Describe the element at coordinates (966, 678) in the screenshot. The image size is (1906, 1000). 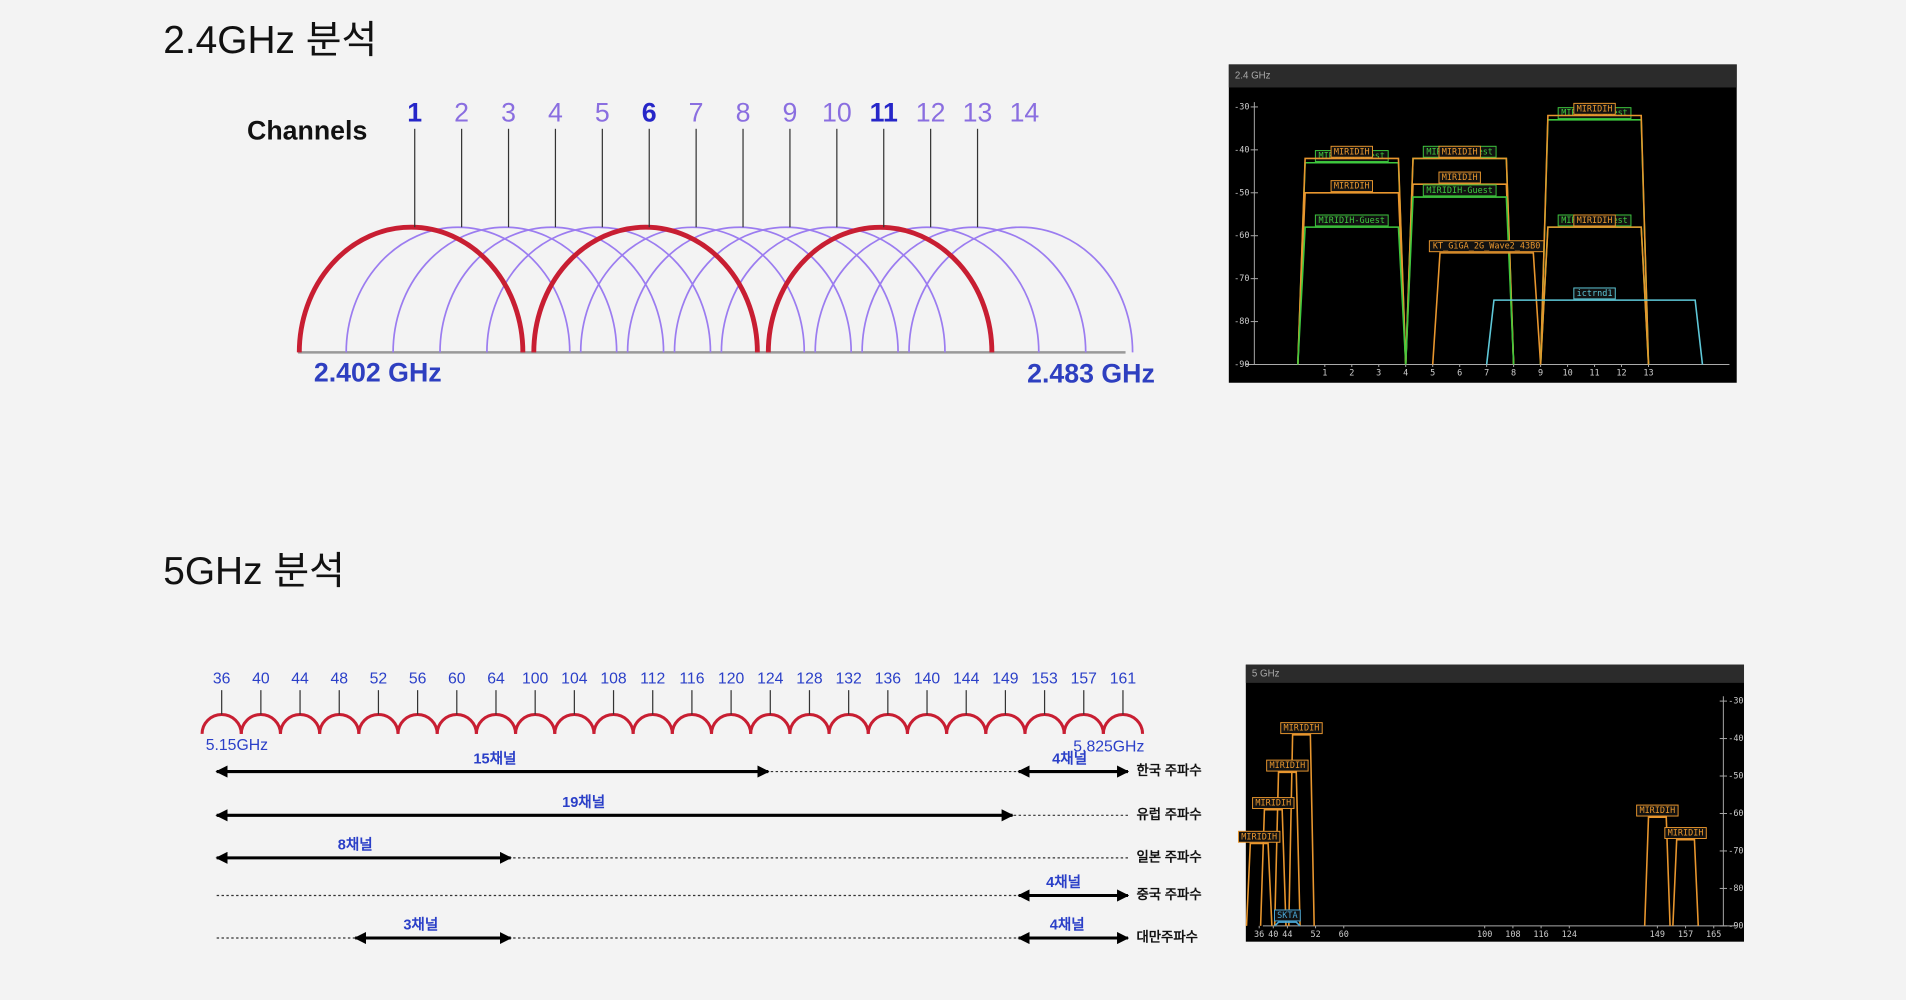
I see `channel-label: 144` at that location.